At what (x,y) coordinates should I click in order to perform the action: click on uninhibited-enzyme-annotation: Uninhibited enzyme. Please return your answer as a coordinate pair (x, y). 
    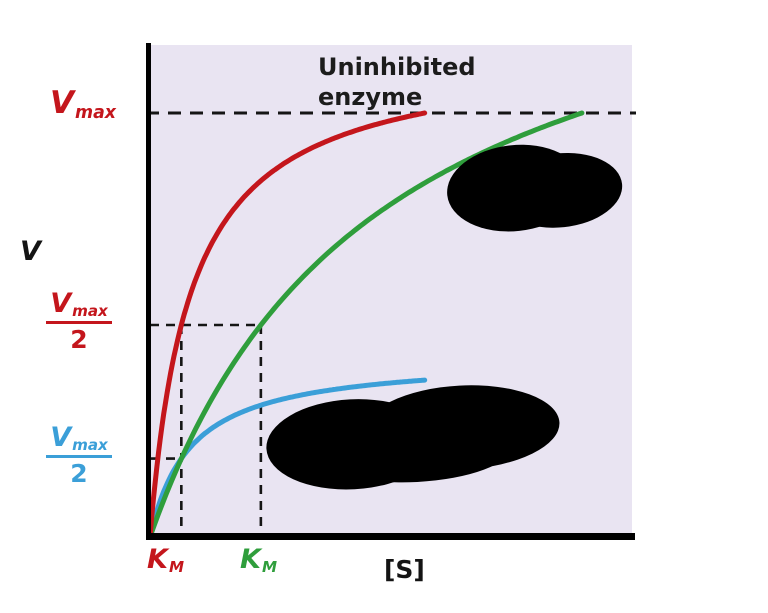
    Looking at the image, I should click on (397, 82).